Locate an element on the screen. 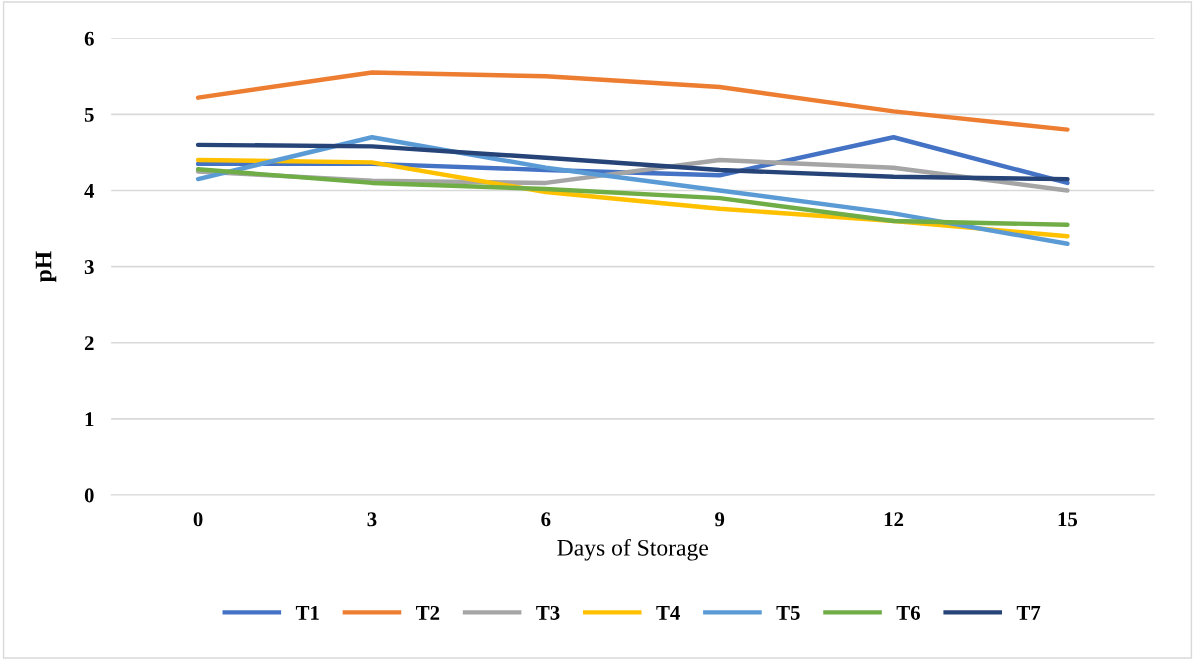 This screenshot has height=660, width=1195. y-tick-label: 1 is located at coordinates (89, 419).